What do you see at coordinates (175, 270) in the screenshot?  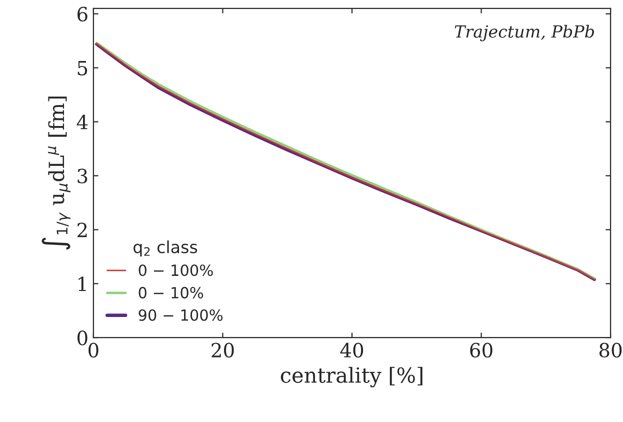 I see `legend-label: 0 − 100%` at bounding box center [175, 270].